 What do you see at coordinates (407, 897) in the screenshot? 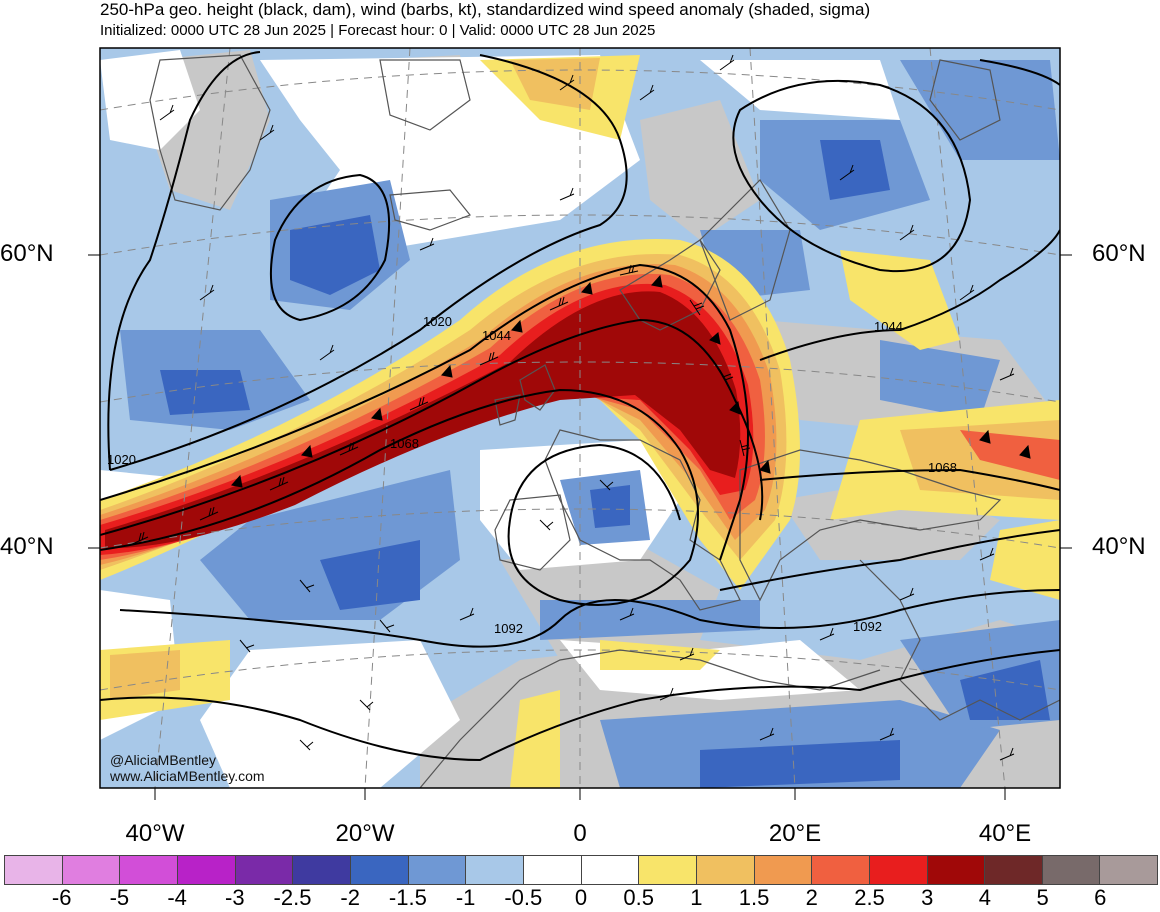
I see `colorbar-tick-label: -1.5` at bounding box center [407, 897].